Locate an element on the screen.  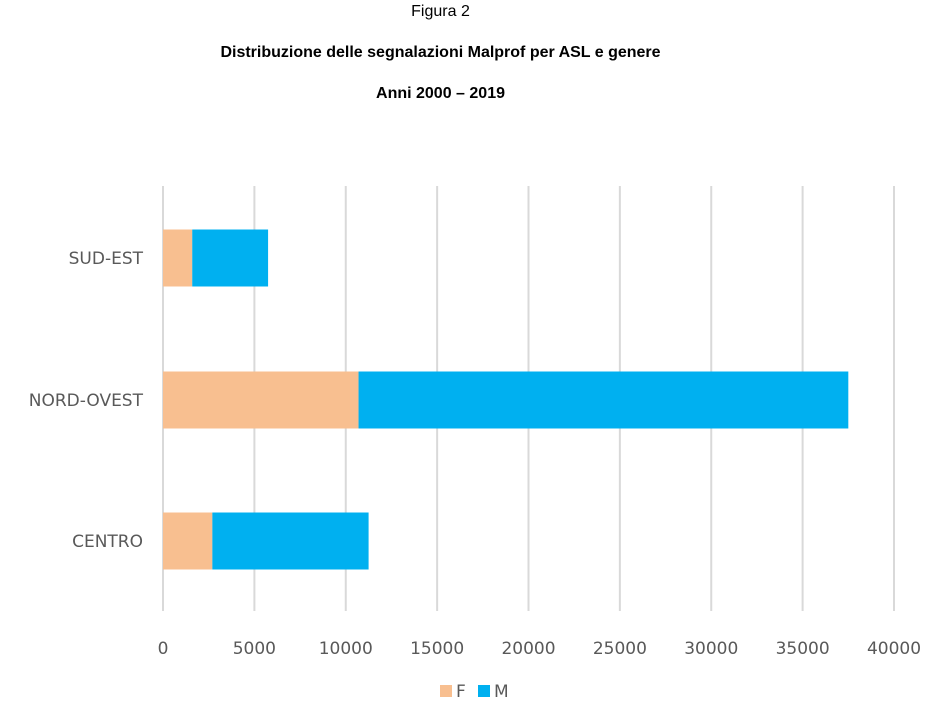
x-tick-label-20000: 20000 is located at coordinates (528, 649).